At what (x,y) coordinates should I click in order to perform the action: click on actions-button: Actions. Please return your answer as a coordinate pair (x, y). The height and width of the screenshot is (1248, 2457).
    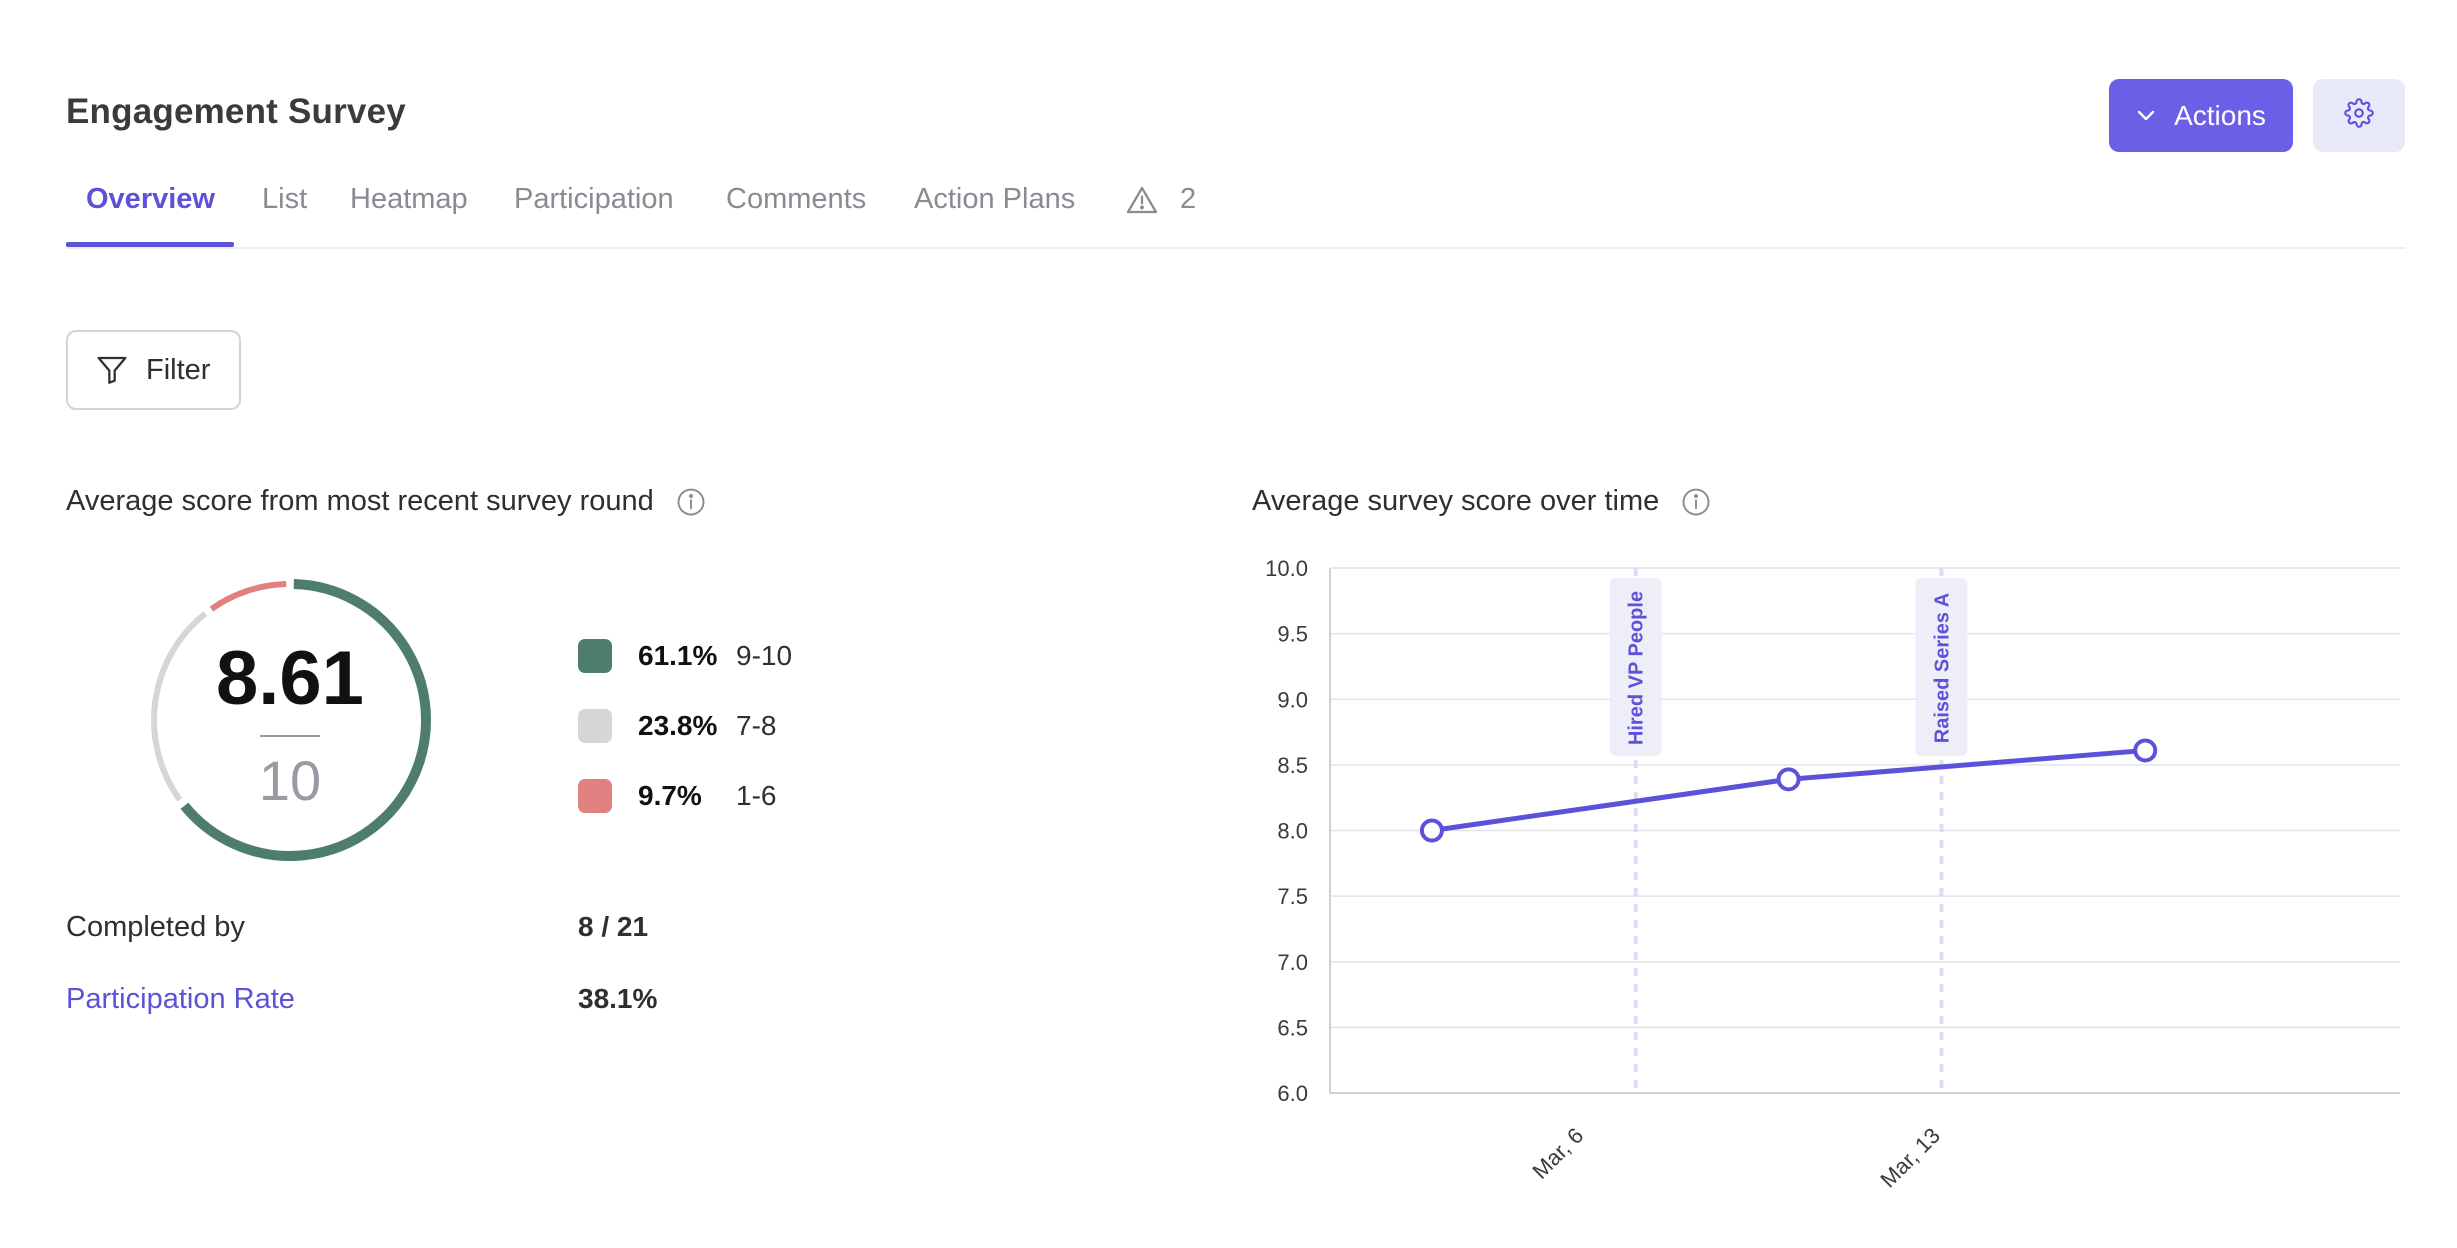
    Looking at the image, I should click on (2201, 115).